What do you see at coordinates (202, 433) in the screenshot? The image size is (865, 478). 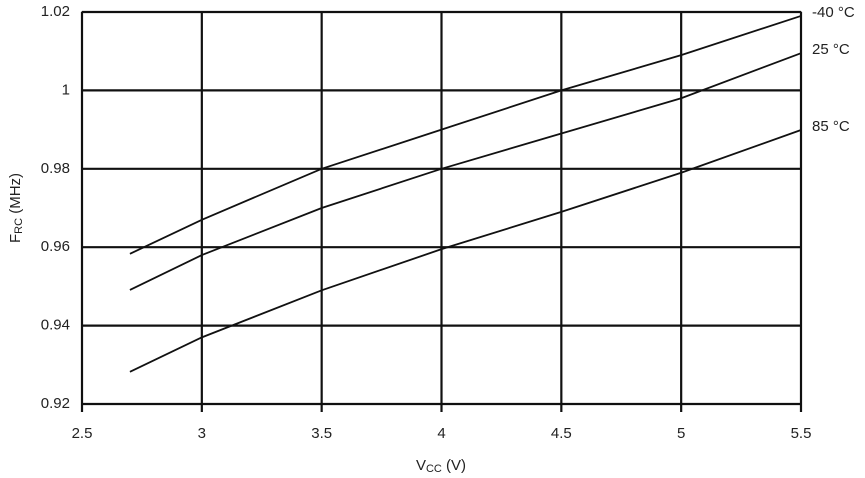 I see `x-tick-label: 3` at bounding box center [202, 433].